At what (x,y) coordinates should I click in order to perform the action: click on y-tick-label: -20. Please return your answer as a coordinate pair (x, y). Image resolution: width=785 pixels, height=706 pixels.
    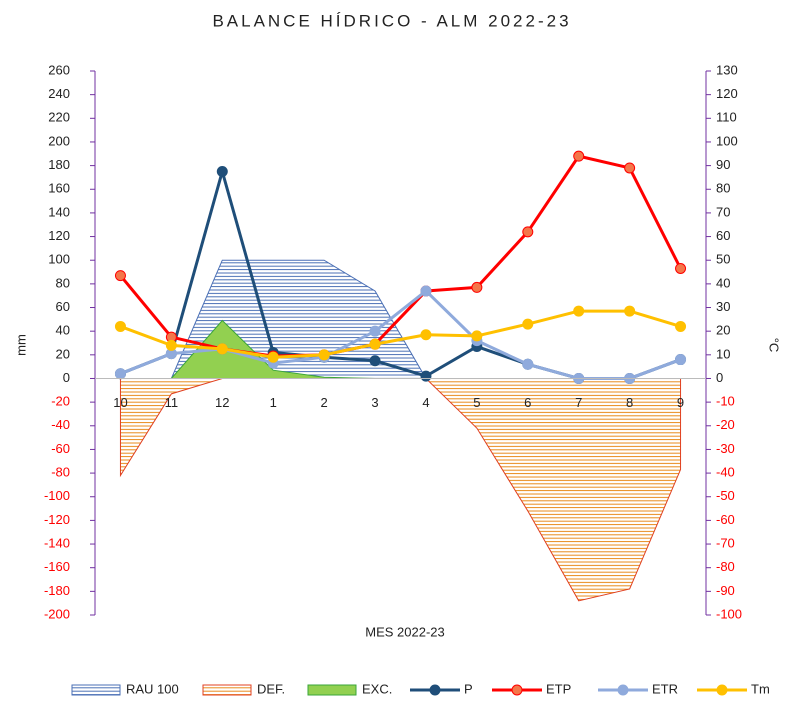
    Looking at the image, I should click on (60, 401).